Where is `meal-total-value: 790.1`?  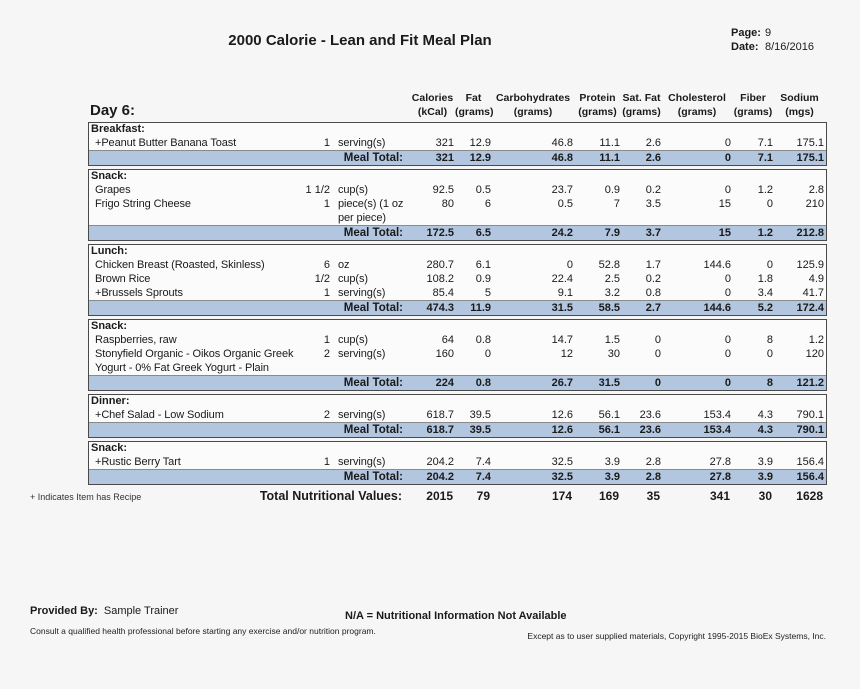 meal-total-value: 790.1 is located at coordinates (810, 430).